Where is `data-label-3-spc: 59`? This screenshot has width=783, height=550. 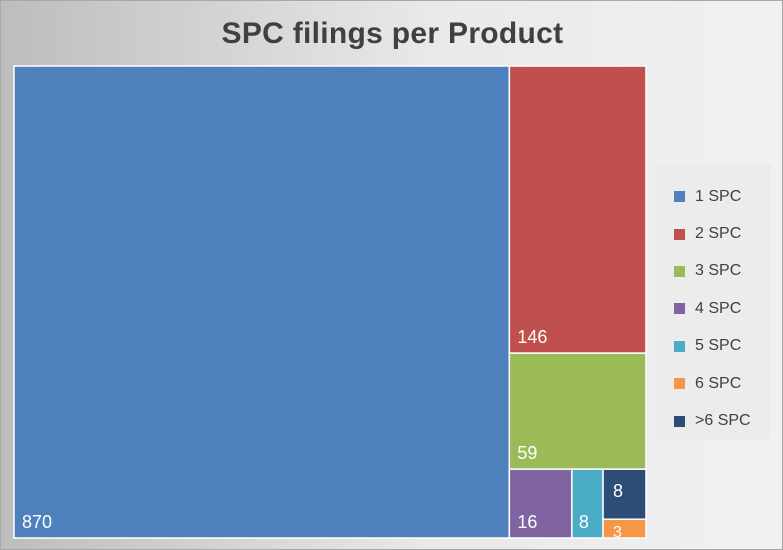
data-label-3-spc: 59 is located at coordinates (527, 453).